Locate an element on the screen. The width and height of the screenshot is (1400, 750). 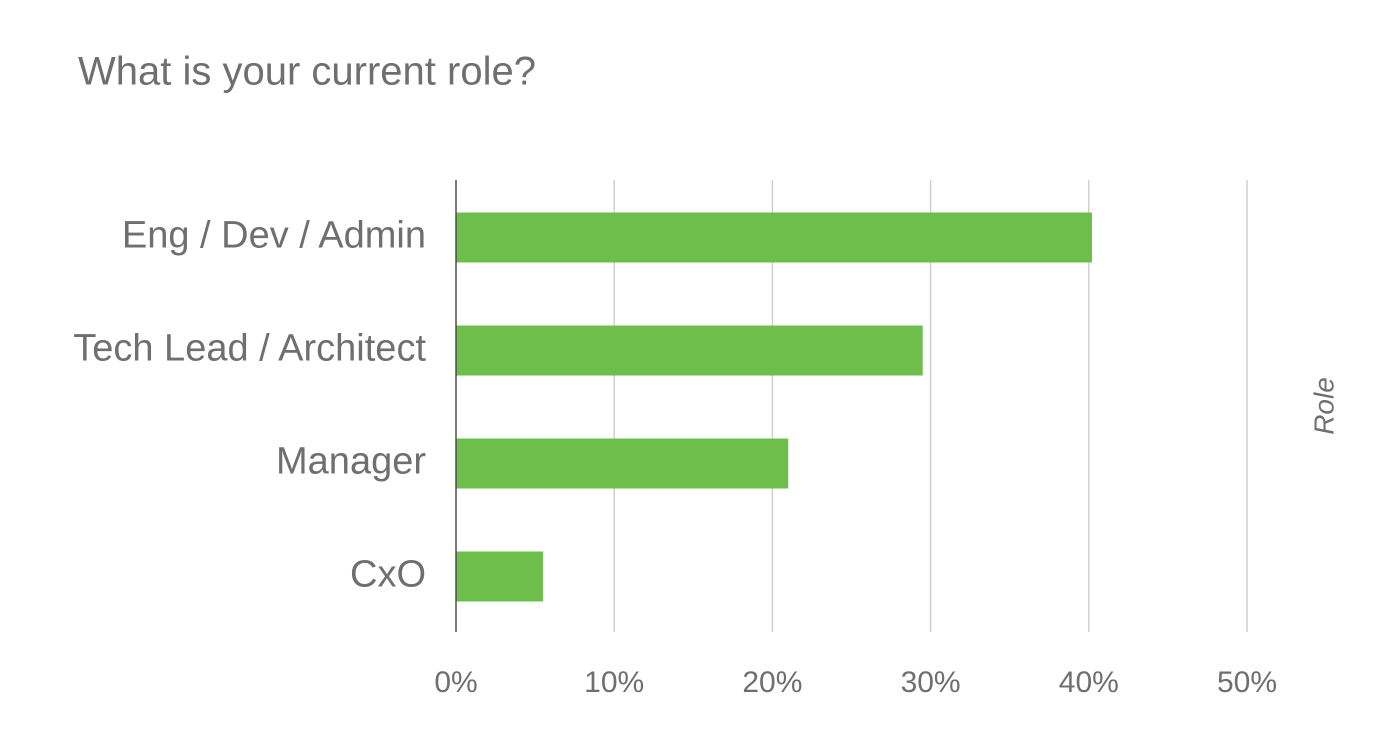
x-tick-label: 40% is located at coordinates (1089, 682).